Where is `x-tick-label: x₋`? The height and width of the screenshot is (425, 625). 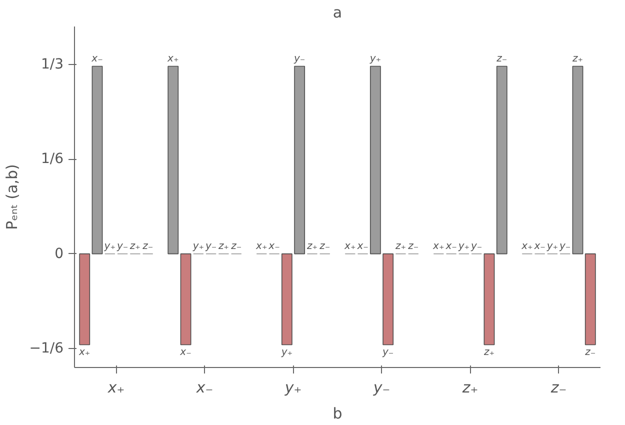 x-tick-label: x₋ is located at coordinates (204, 387).